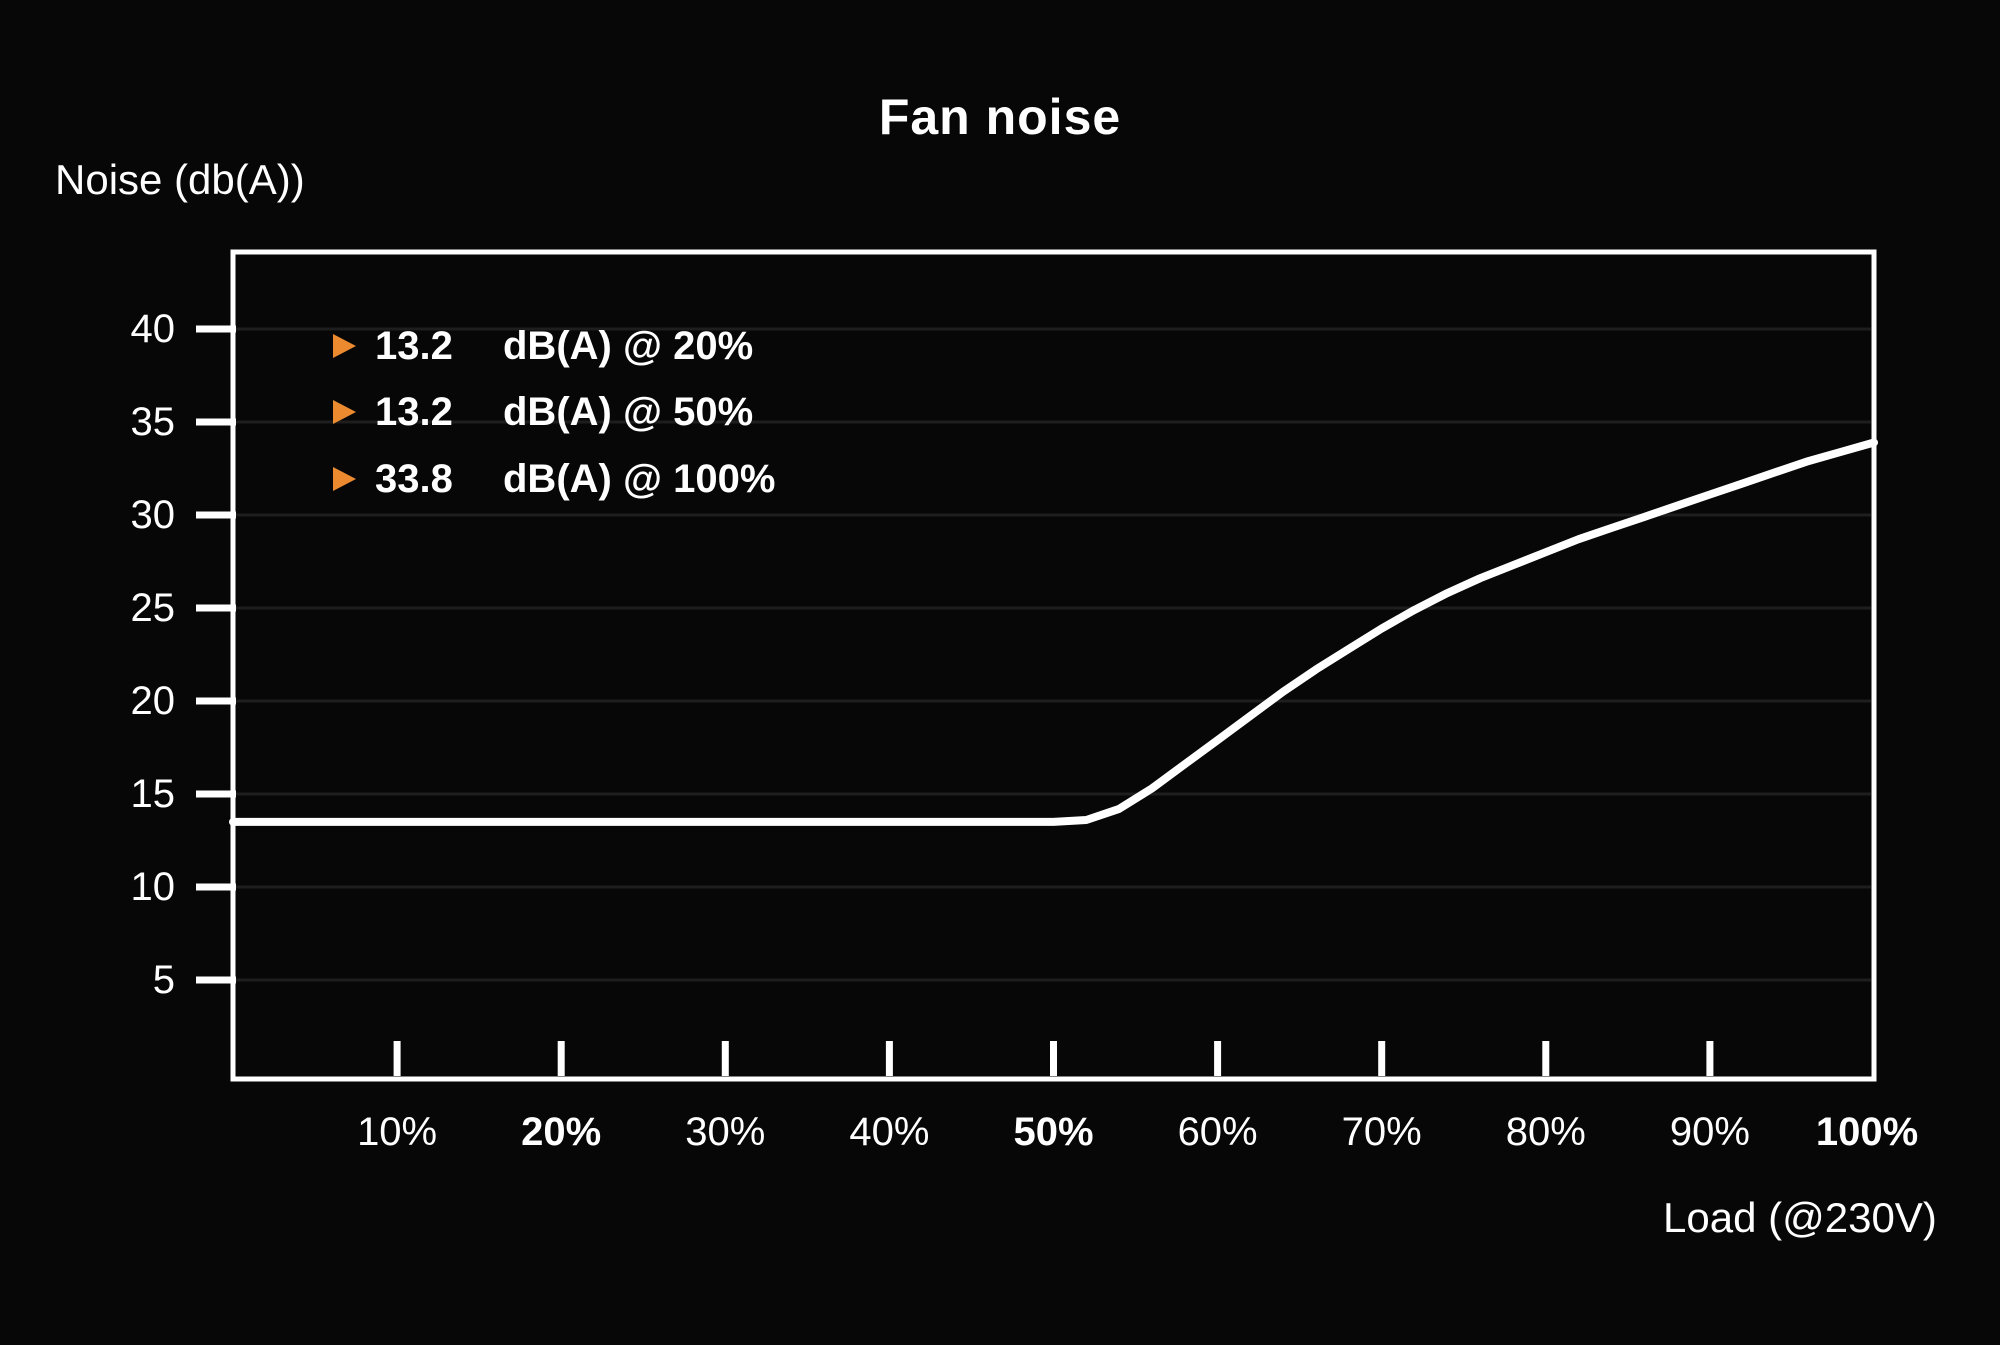 This screenshot has height=1345, width=2000. What do you see at coordinates (1545, 1132) in the screenshot?
I see `x-tick-label-80%: 80%` at bounding box center [1545, 1132].